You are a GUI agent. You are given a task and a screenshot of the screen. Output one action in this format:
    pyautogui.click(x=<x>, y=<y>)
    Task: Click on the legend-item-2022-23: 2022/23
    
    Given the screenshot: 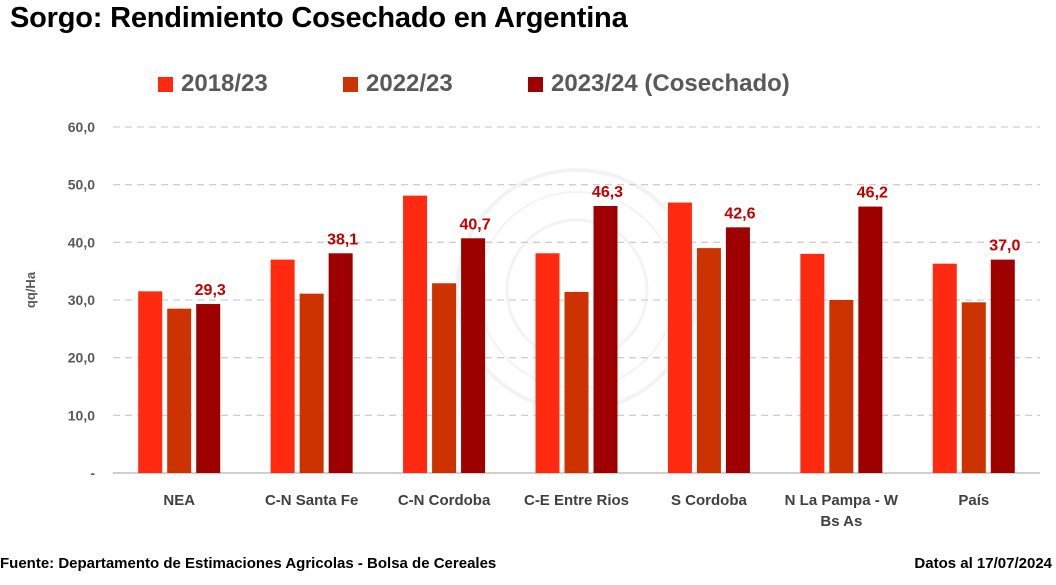 What is the action you would take?
    pyautogui.click(x=398, y=84)
    